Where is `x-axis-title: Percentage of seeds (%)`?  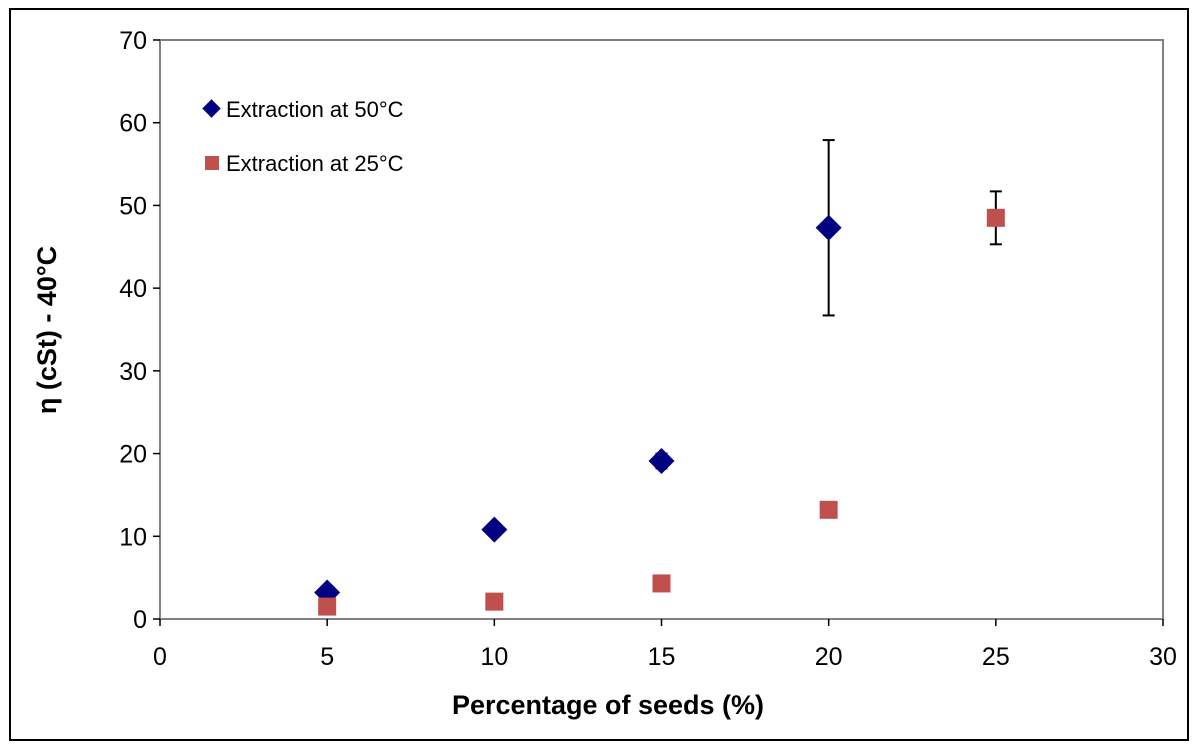
x-axis-title: Percentage of seeds (%) is located at coordinates (608, 705).